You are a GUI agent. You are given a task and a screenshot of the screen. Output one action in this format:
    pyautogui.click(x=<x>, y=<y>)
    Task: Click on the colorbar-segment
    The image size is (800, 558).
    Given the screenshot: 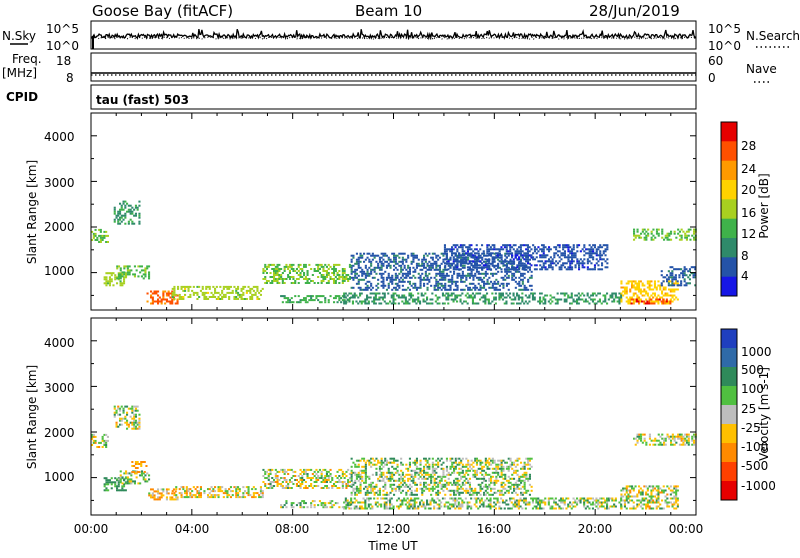 What is the action you would take?
    pyautogui.click(x=729, y=287)
    